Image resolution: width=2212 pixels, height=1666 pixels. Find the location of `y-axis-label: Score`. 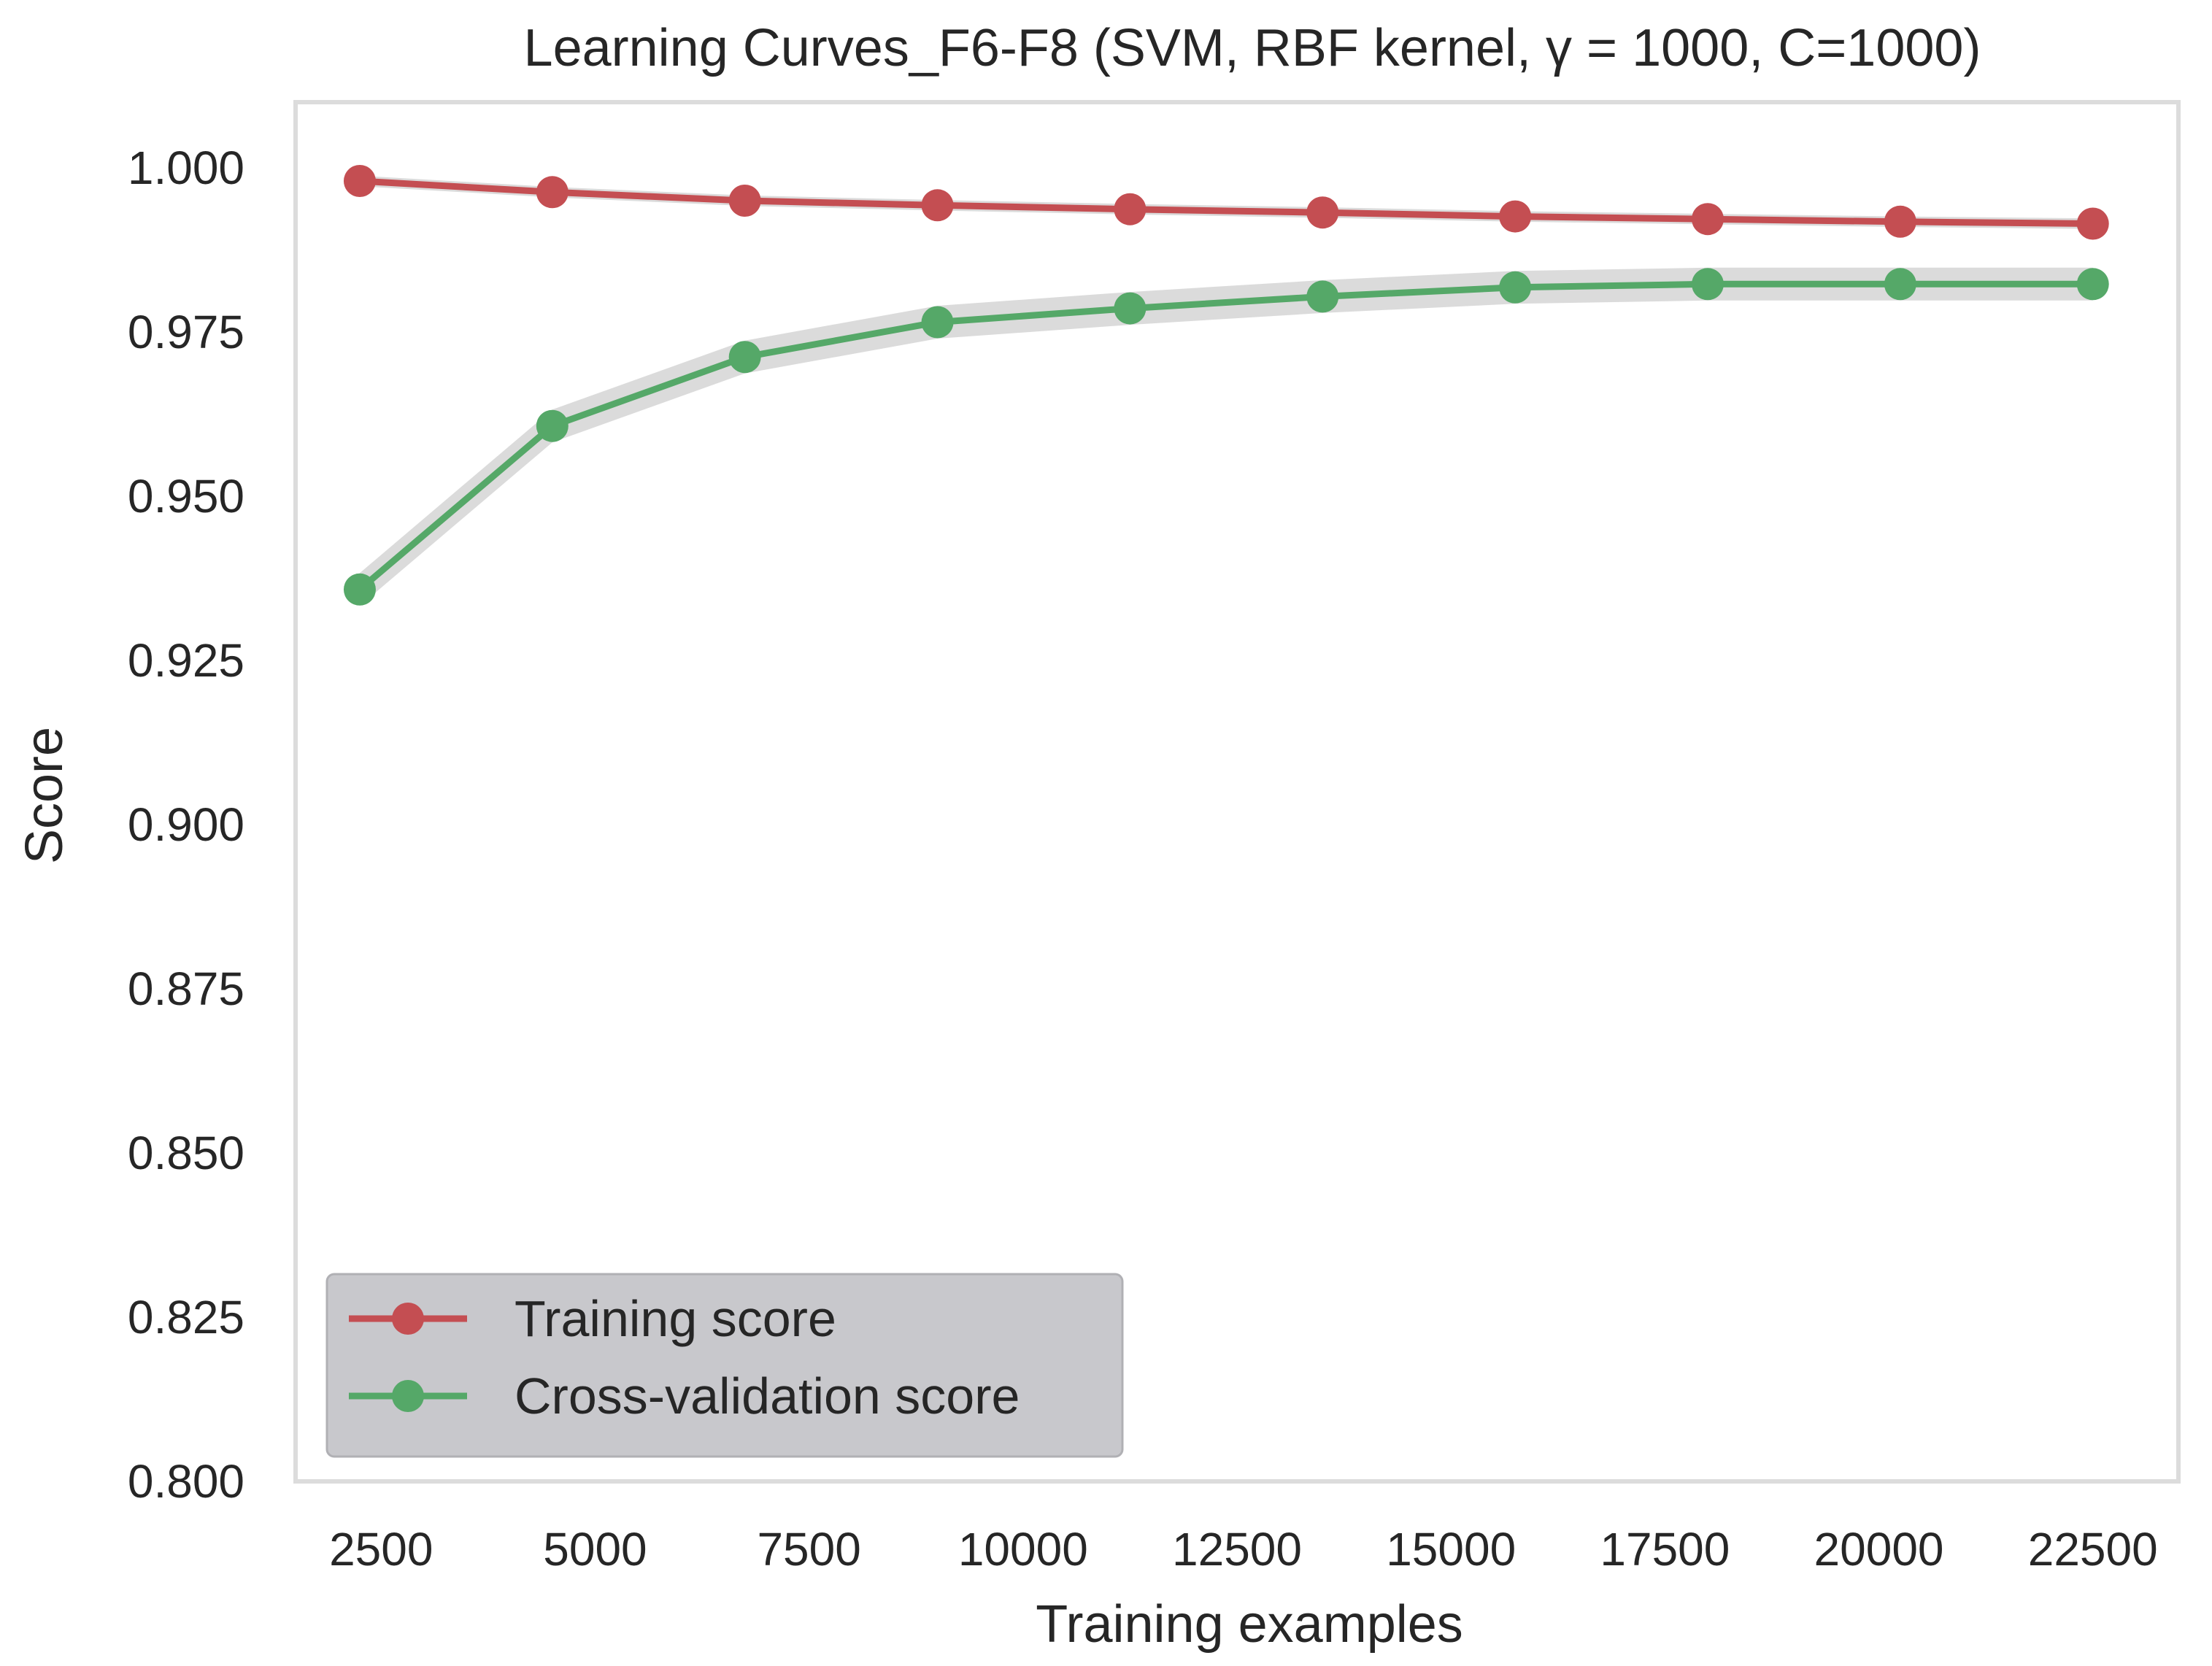

y-axis-label: Score is located at coordinates (44, 795).